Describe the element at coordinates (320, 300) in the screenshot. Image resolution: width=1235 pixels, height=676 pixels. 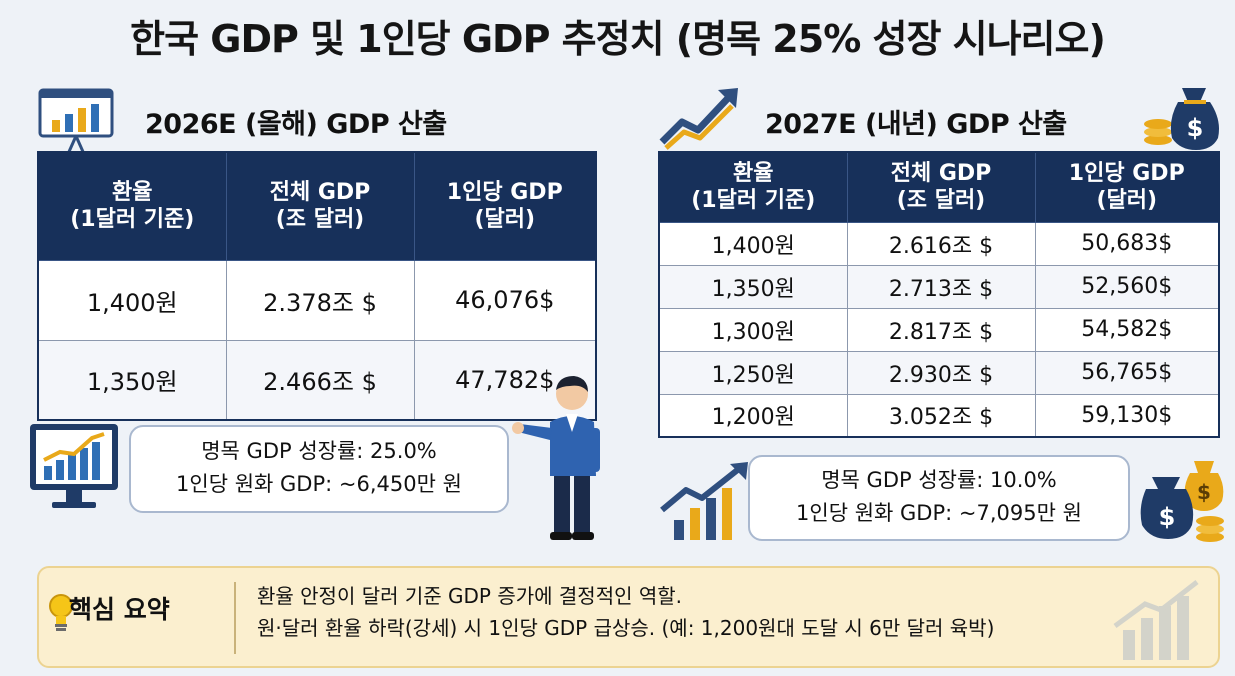
I see `table-cell: 2.378조 $` at that location.